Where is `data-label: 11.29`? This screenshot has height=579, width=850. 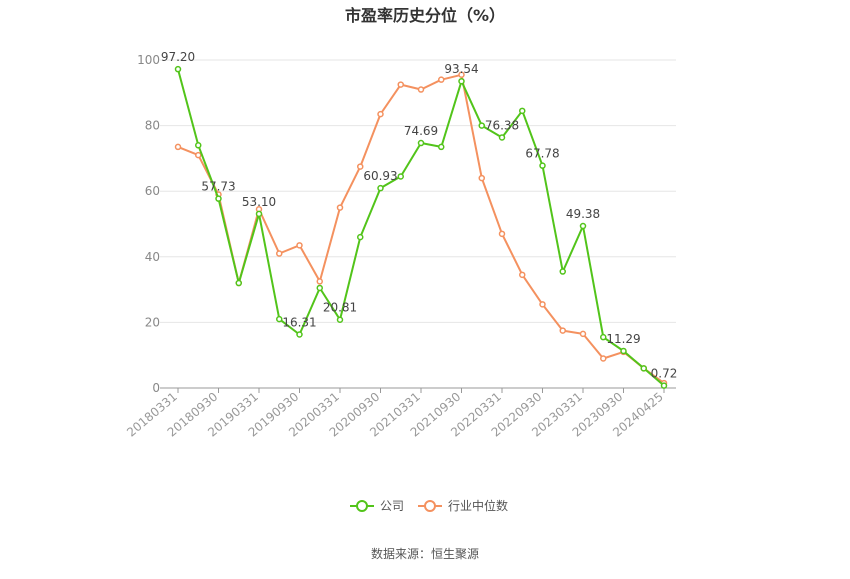 data-label: 11.29 is located at coordinates (623, 339).